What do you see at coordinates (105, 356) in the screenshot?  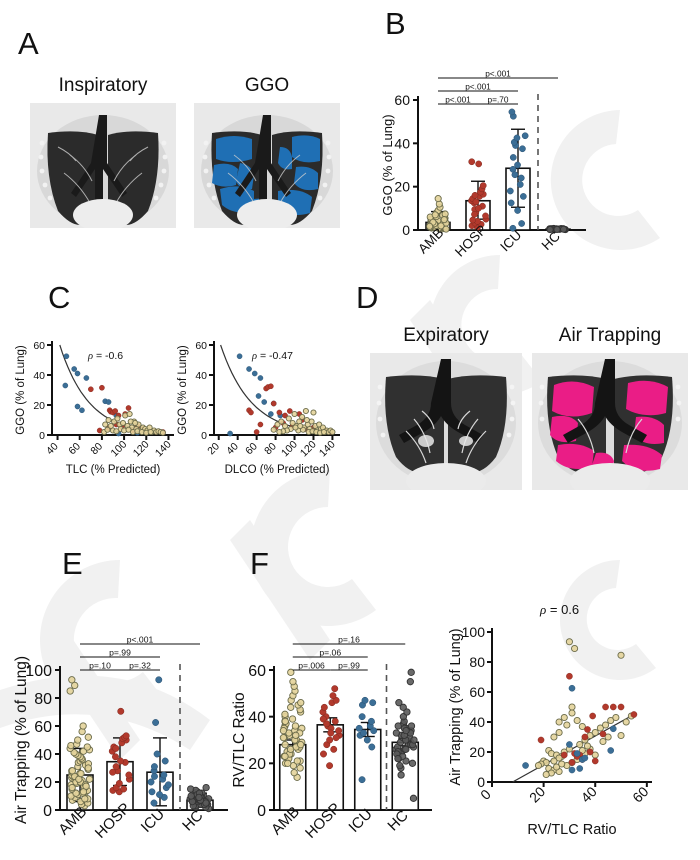 I see `rho-annotation: ρ = -0.6` at bounding box center [105, 356].